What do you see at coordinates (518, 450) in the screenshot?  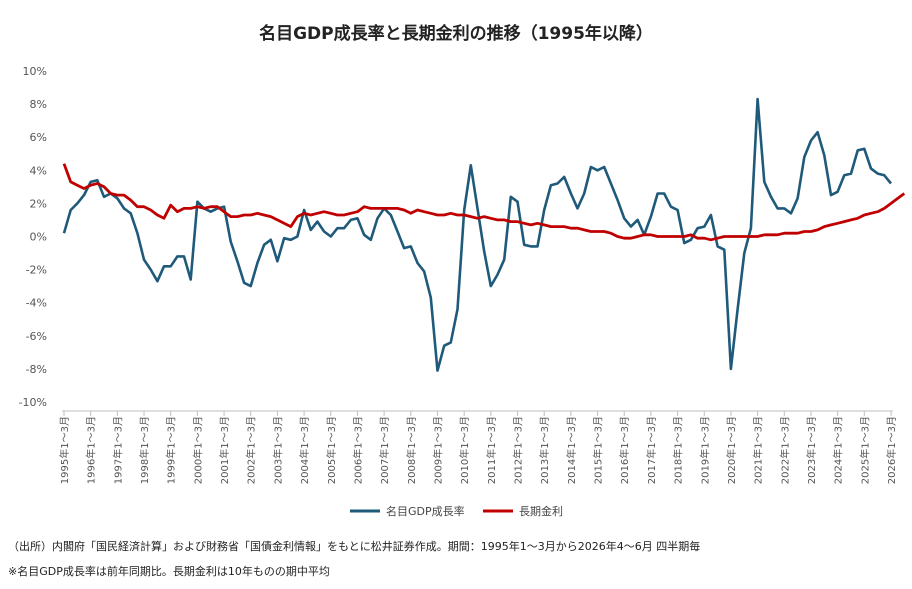 I see `x-tick-label: 2012年1～3月` at bounding box center [518, 450].